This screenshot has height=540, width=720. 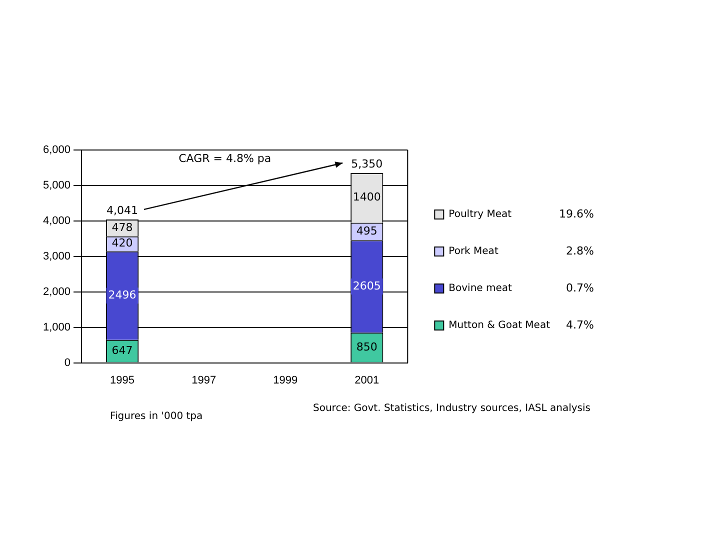 I want to click on legend-label: Mutton & Goat Meat, so click(x=499, y=326).